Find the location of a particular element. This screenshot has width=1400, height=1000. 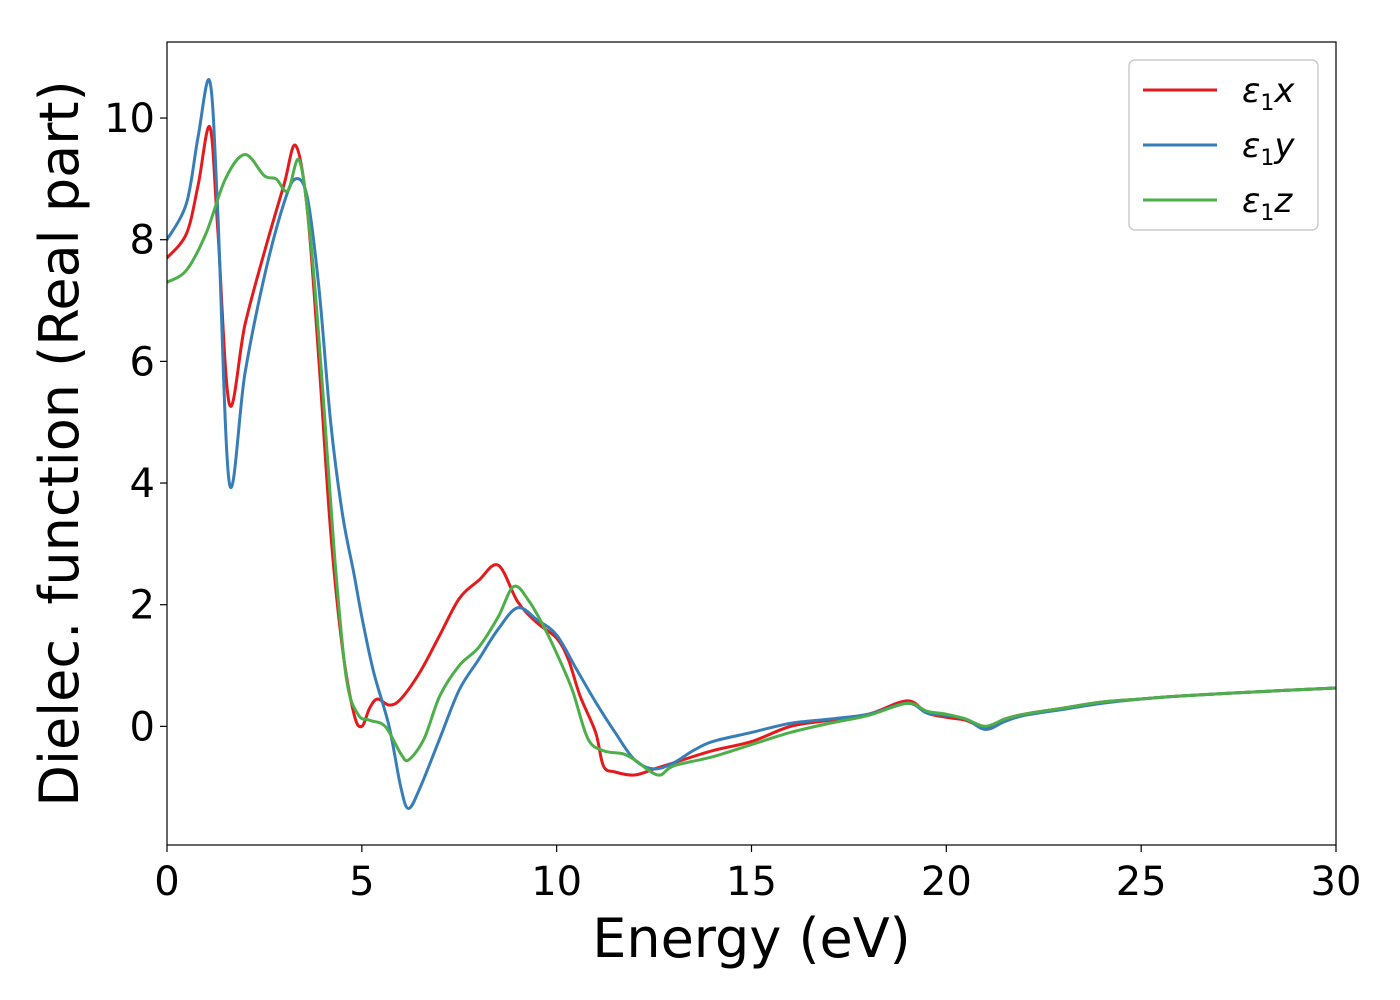

y-axis: 0 2 4 6 8 10 is located at coordinates (135, 423).